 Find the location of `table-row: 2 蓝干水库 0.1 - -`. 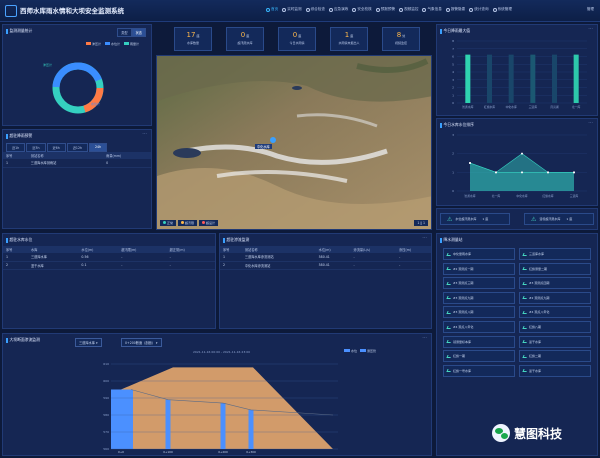

table-row: 2 蓝干水库 0.1 - - is located at coordinates (109, 265).